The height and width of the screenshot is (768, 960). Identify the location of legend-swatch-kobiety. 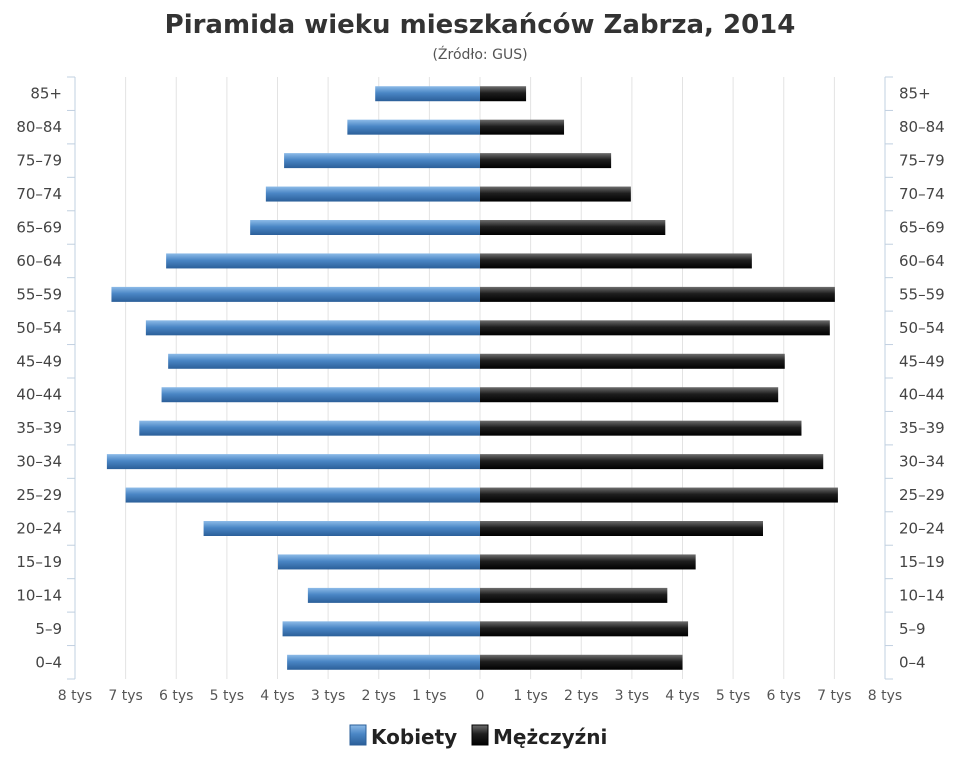
(358, 735).